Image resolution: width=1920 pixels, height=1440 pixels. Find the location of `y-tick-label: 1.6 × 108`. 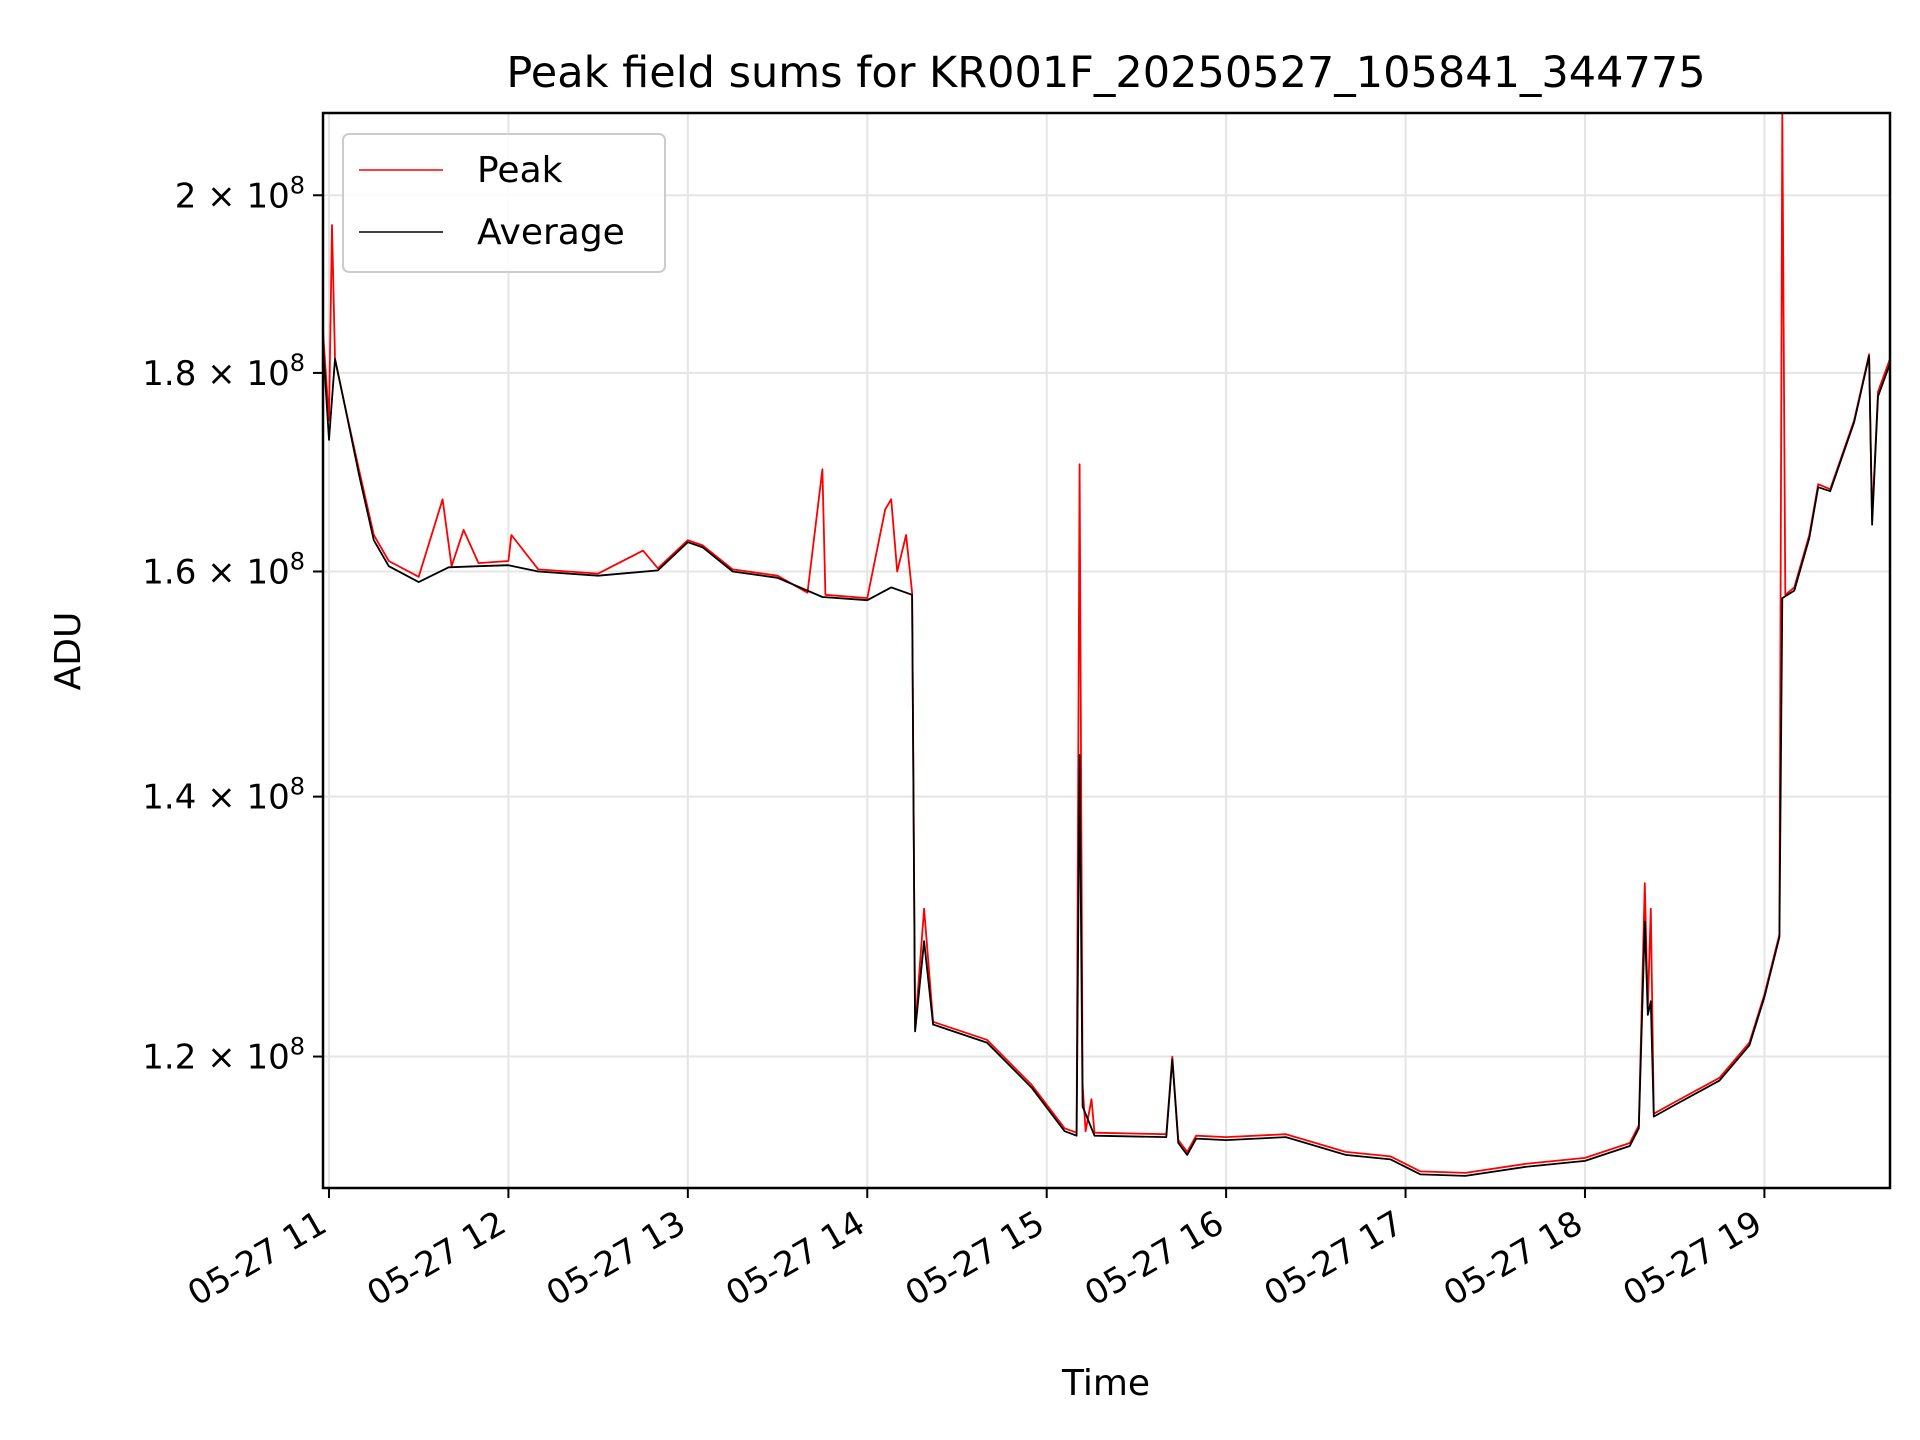

y-tick-label: 1.6 × 108 is located at coordinates (223, 569).